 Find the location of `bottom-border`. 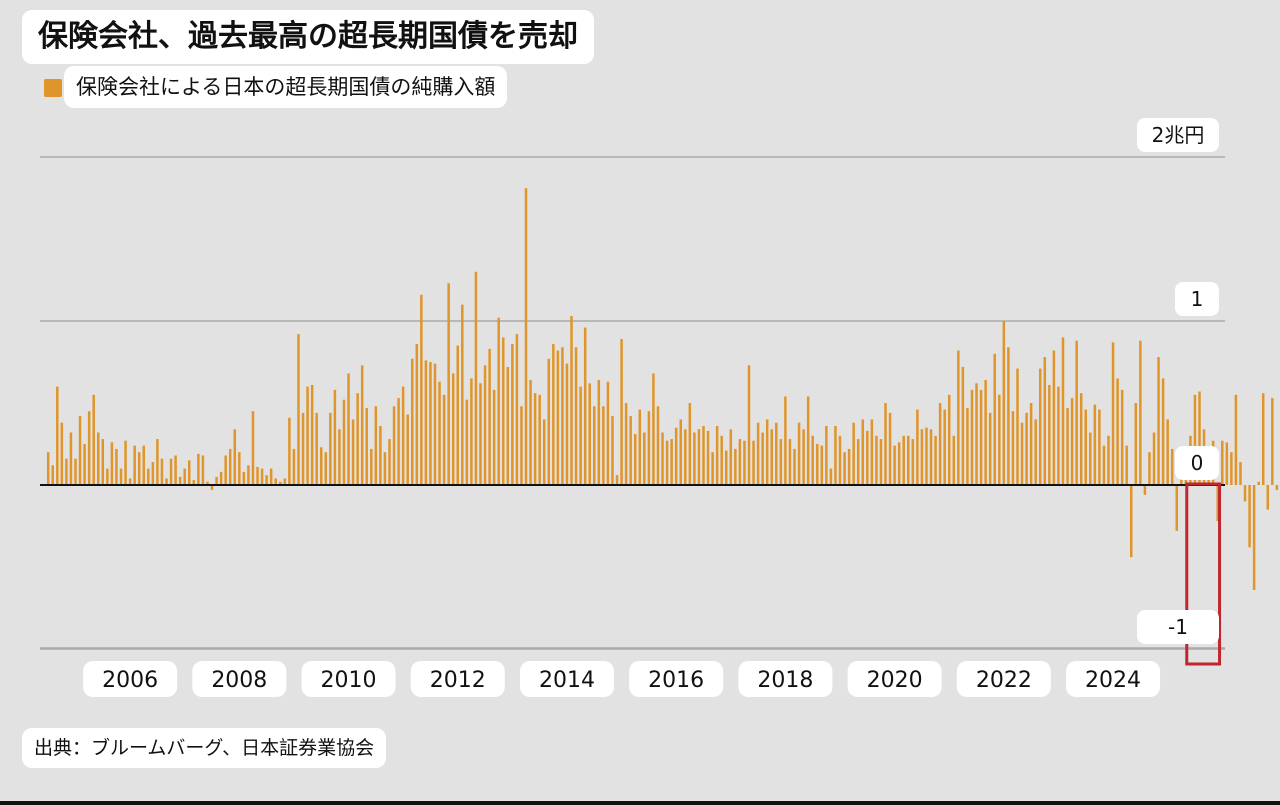

bottom-border is located at coordinates (640, 803).